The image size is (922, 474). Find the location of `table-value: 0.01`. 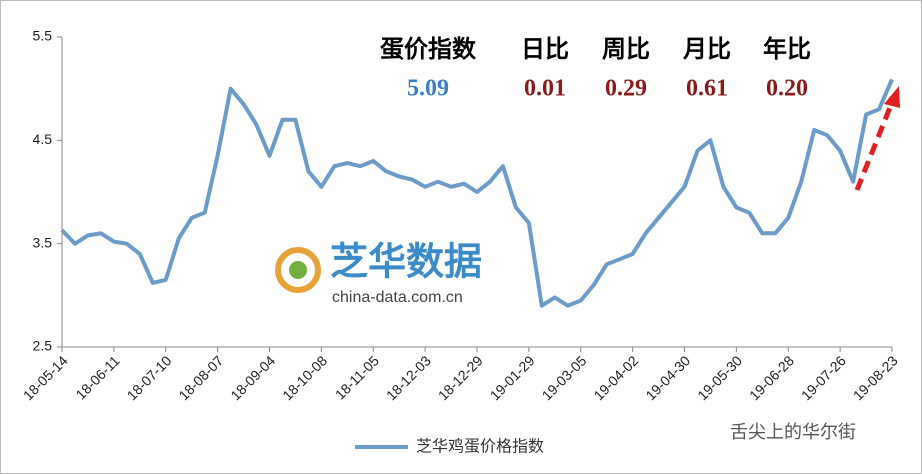

table-value: 0.01 is located at coordinates (545, 89).